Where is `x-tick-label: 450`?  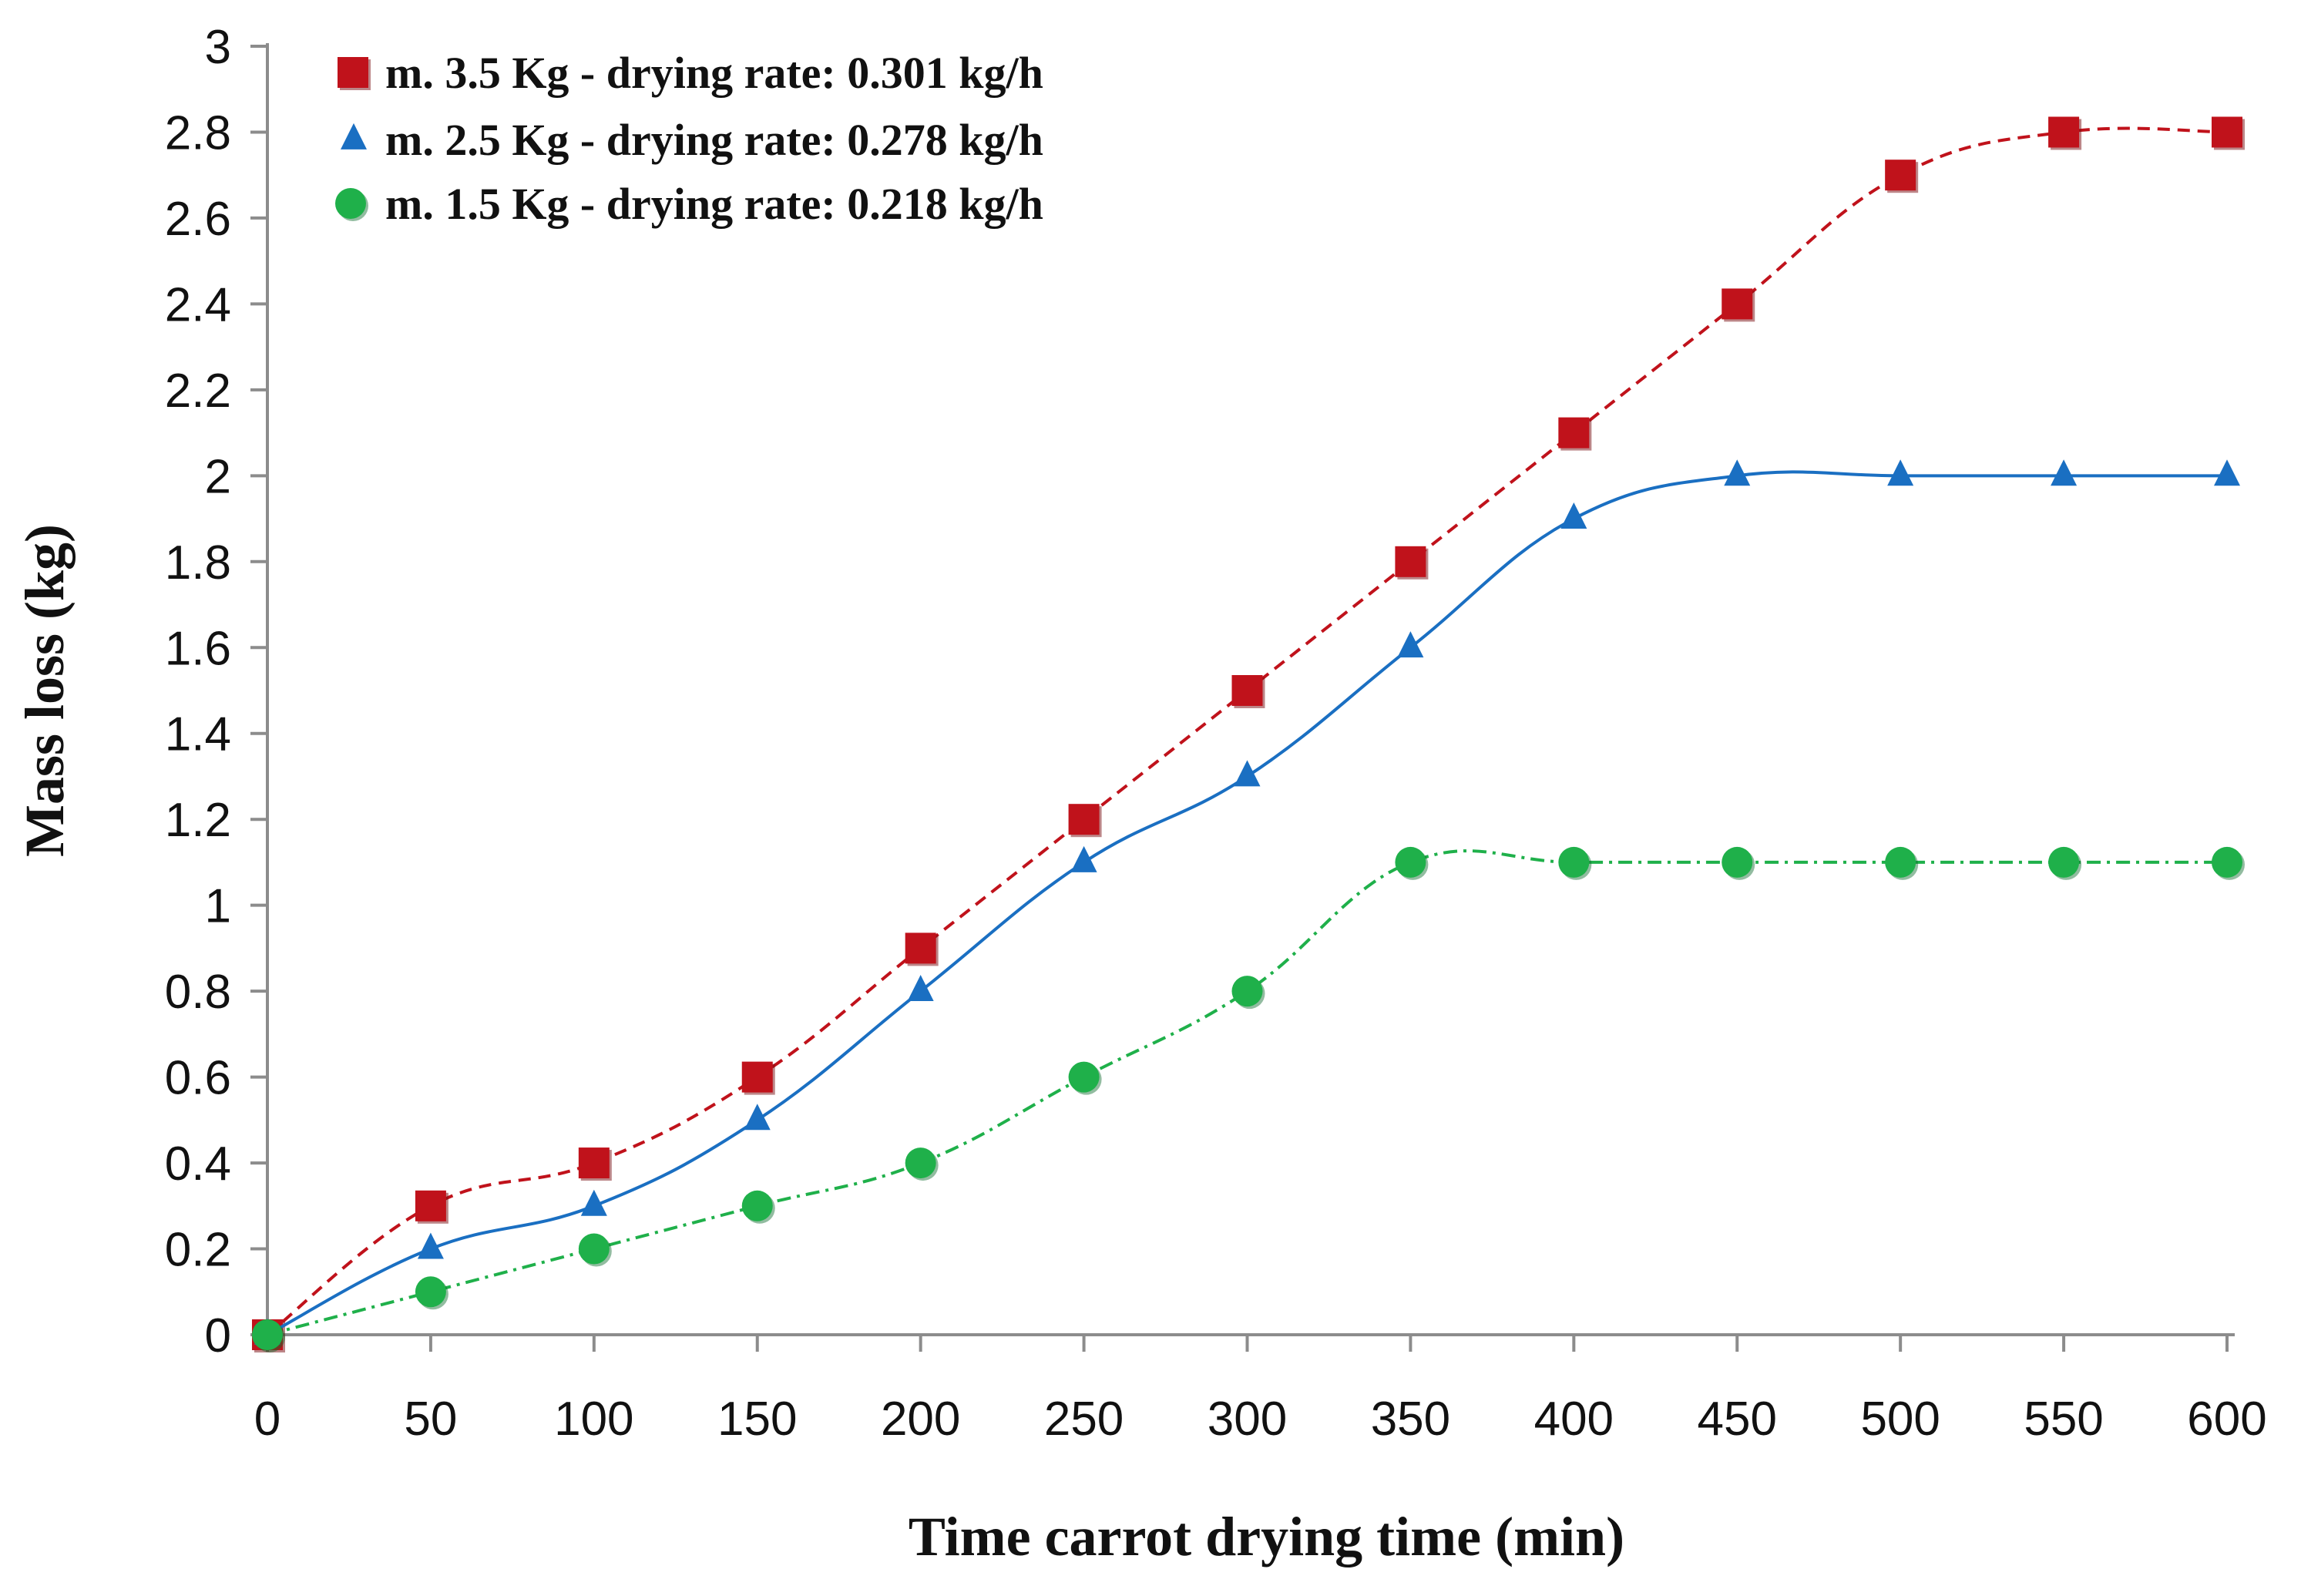 x-tick-label: 450 is located at coordinates (1738, 1419).